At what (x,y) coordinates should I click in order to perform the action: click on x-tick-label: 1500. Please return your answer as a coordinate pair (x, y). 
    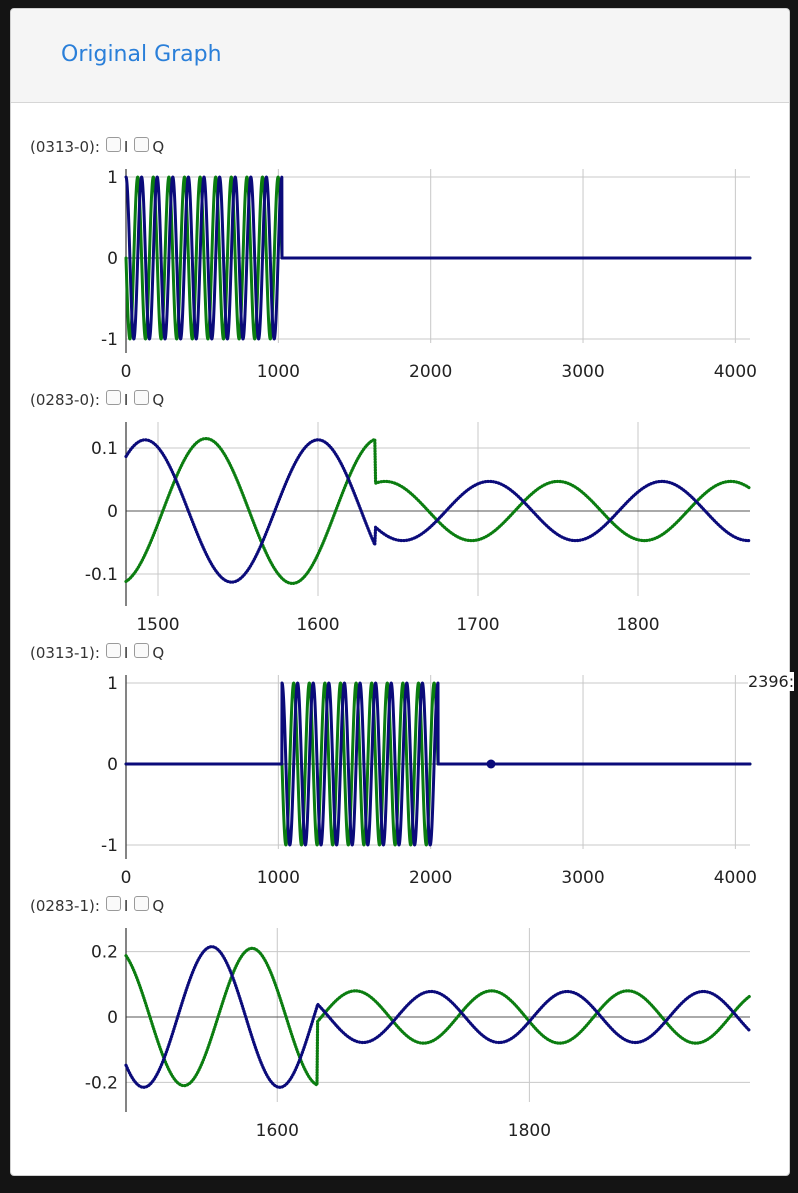
    Looking at the image, I should click on (157, 625).